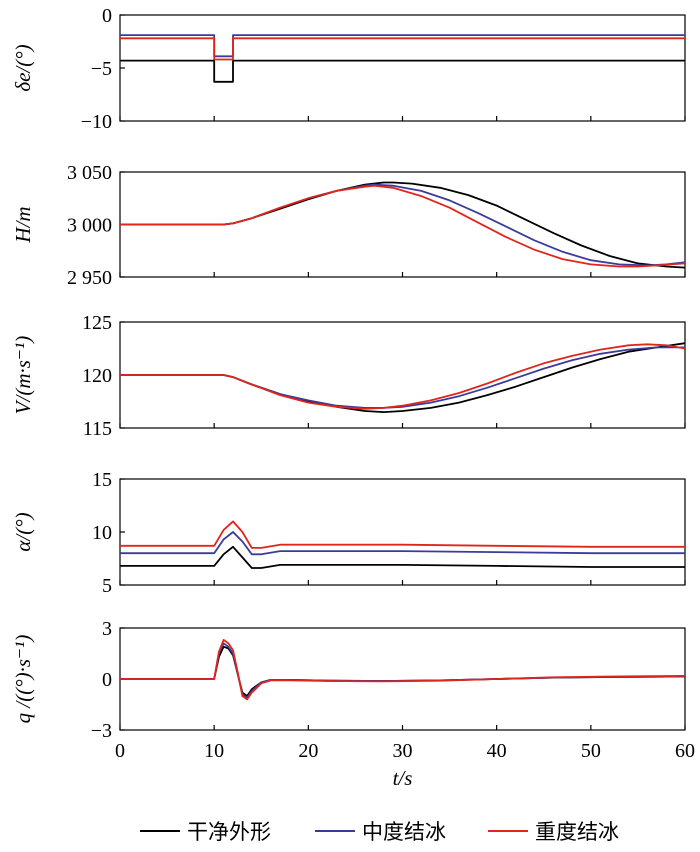  I want to click on y-tick-label: 10, so click(102, 533).